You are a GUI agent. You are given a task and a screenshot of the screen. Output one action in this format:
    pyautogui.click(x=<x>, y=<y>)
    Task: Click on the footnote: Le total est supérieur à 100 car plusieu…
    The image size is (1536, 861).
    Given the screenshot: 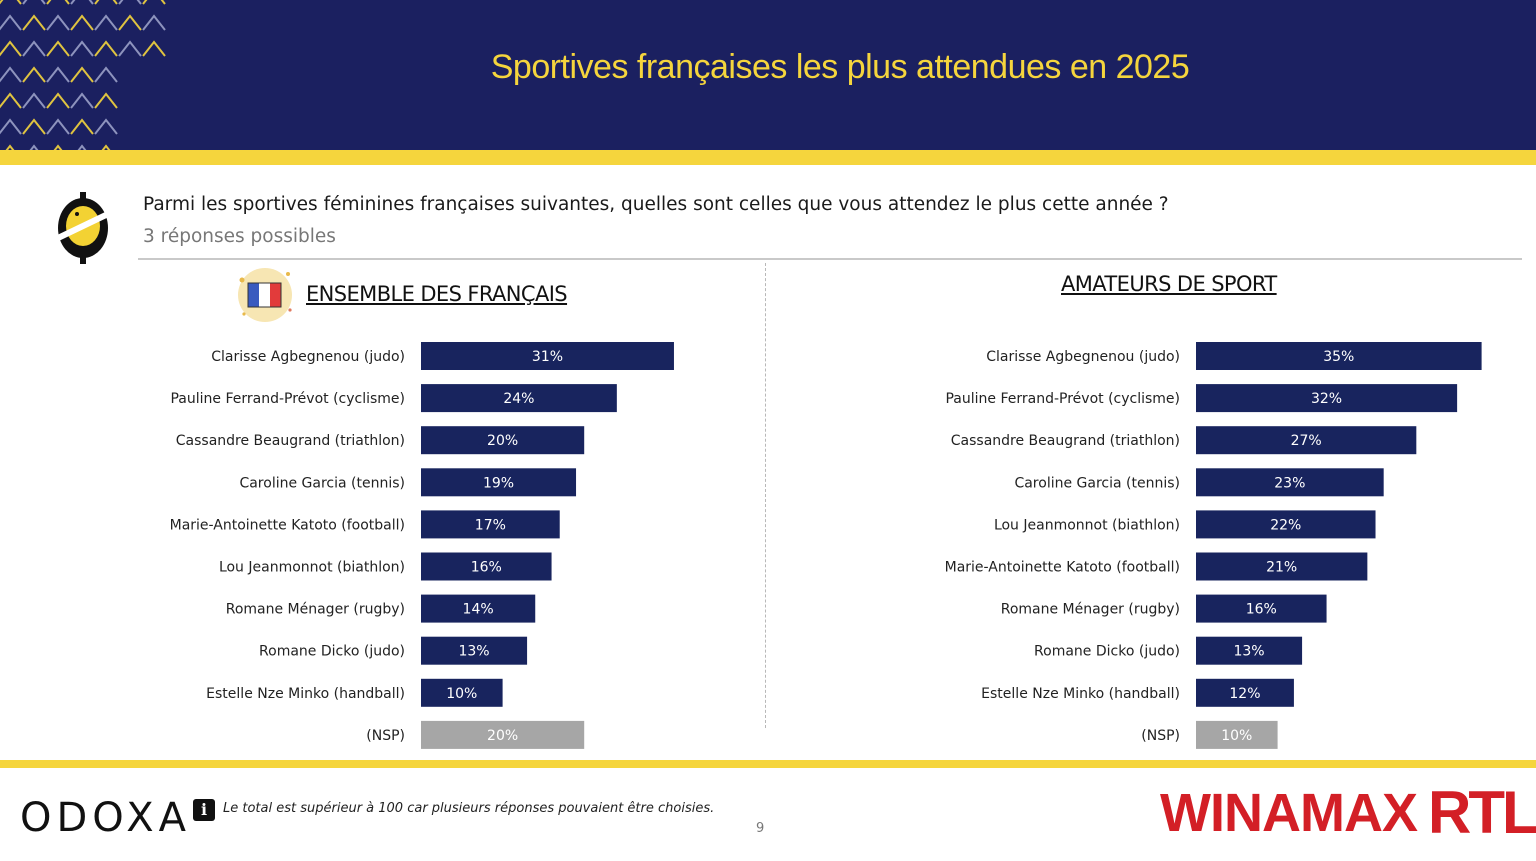 What is the action you would take?
    pyautogui.click(x=469, y=808)
    